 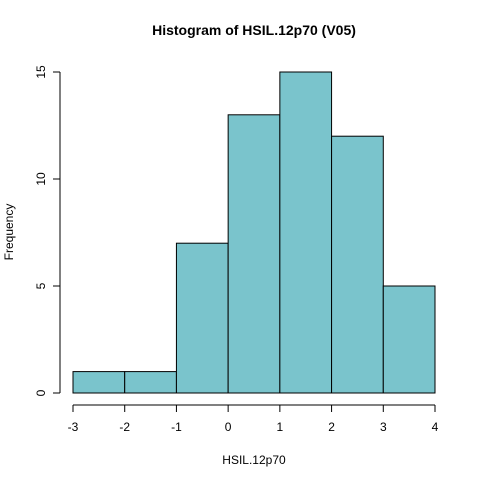 I want to click on x-tick-label: 1, so click(x=280, y=427).